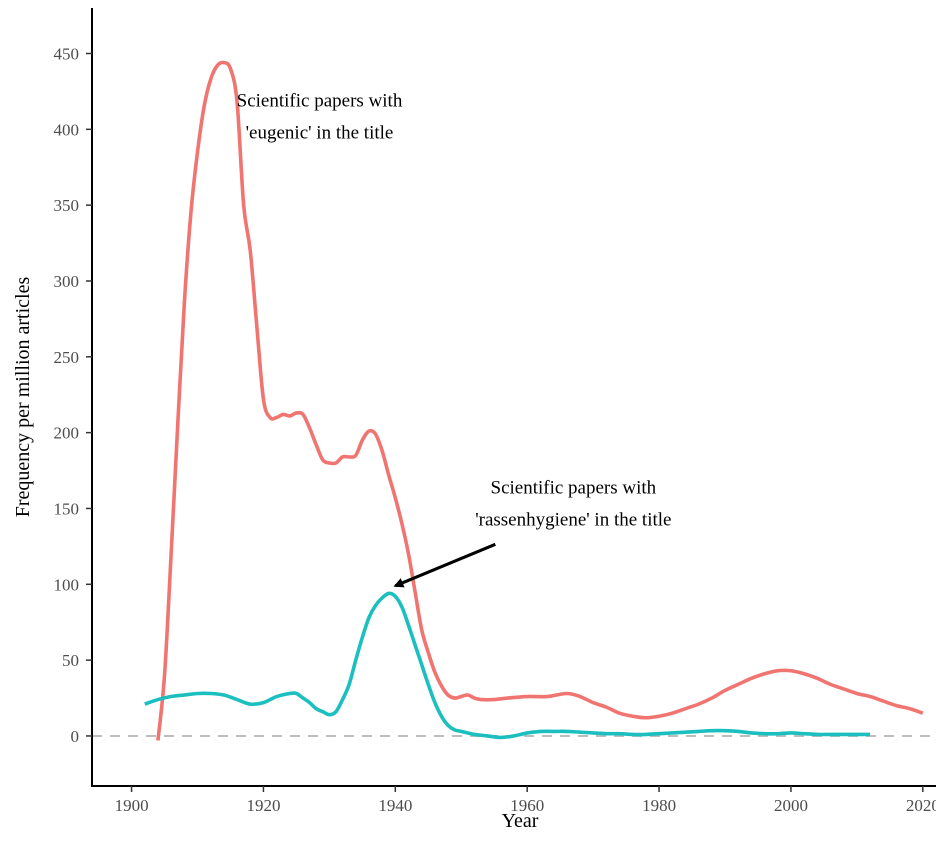 The width and height of the screenshot is (936, 841). I want to click on y-tick-label: 150, so click(67, 508).